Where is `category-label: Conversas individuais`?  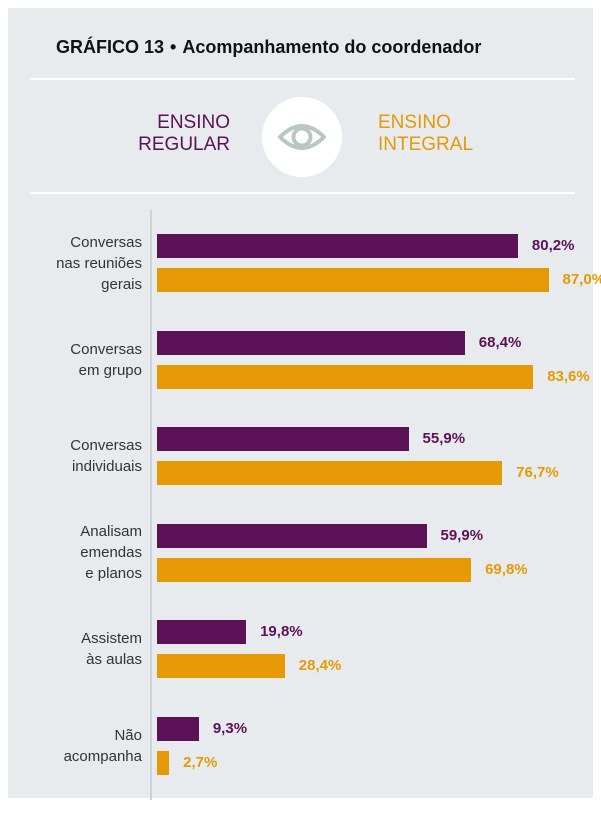 category-label: Conversas individuais is located at coordinates (76, 456).